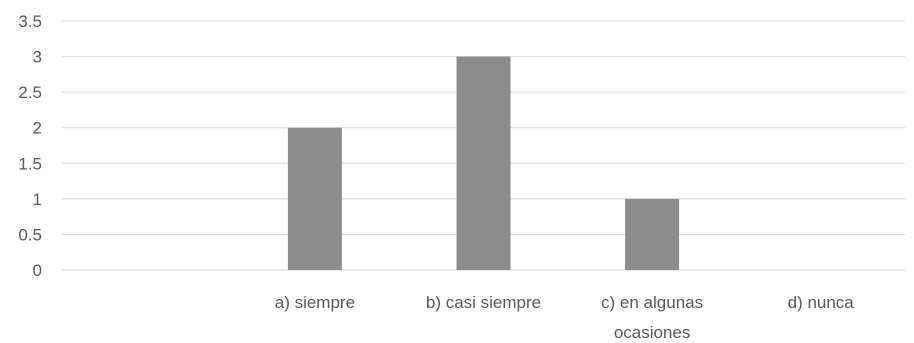 The height and width of the screenshot is (343, 914). What do you see at coordinates (30, 146) in the screenshot?
I see `y-axis-ticks: 0 0.5 1 1.5 2 2.5 3 3.5` at bounding box center [30, 146].